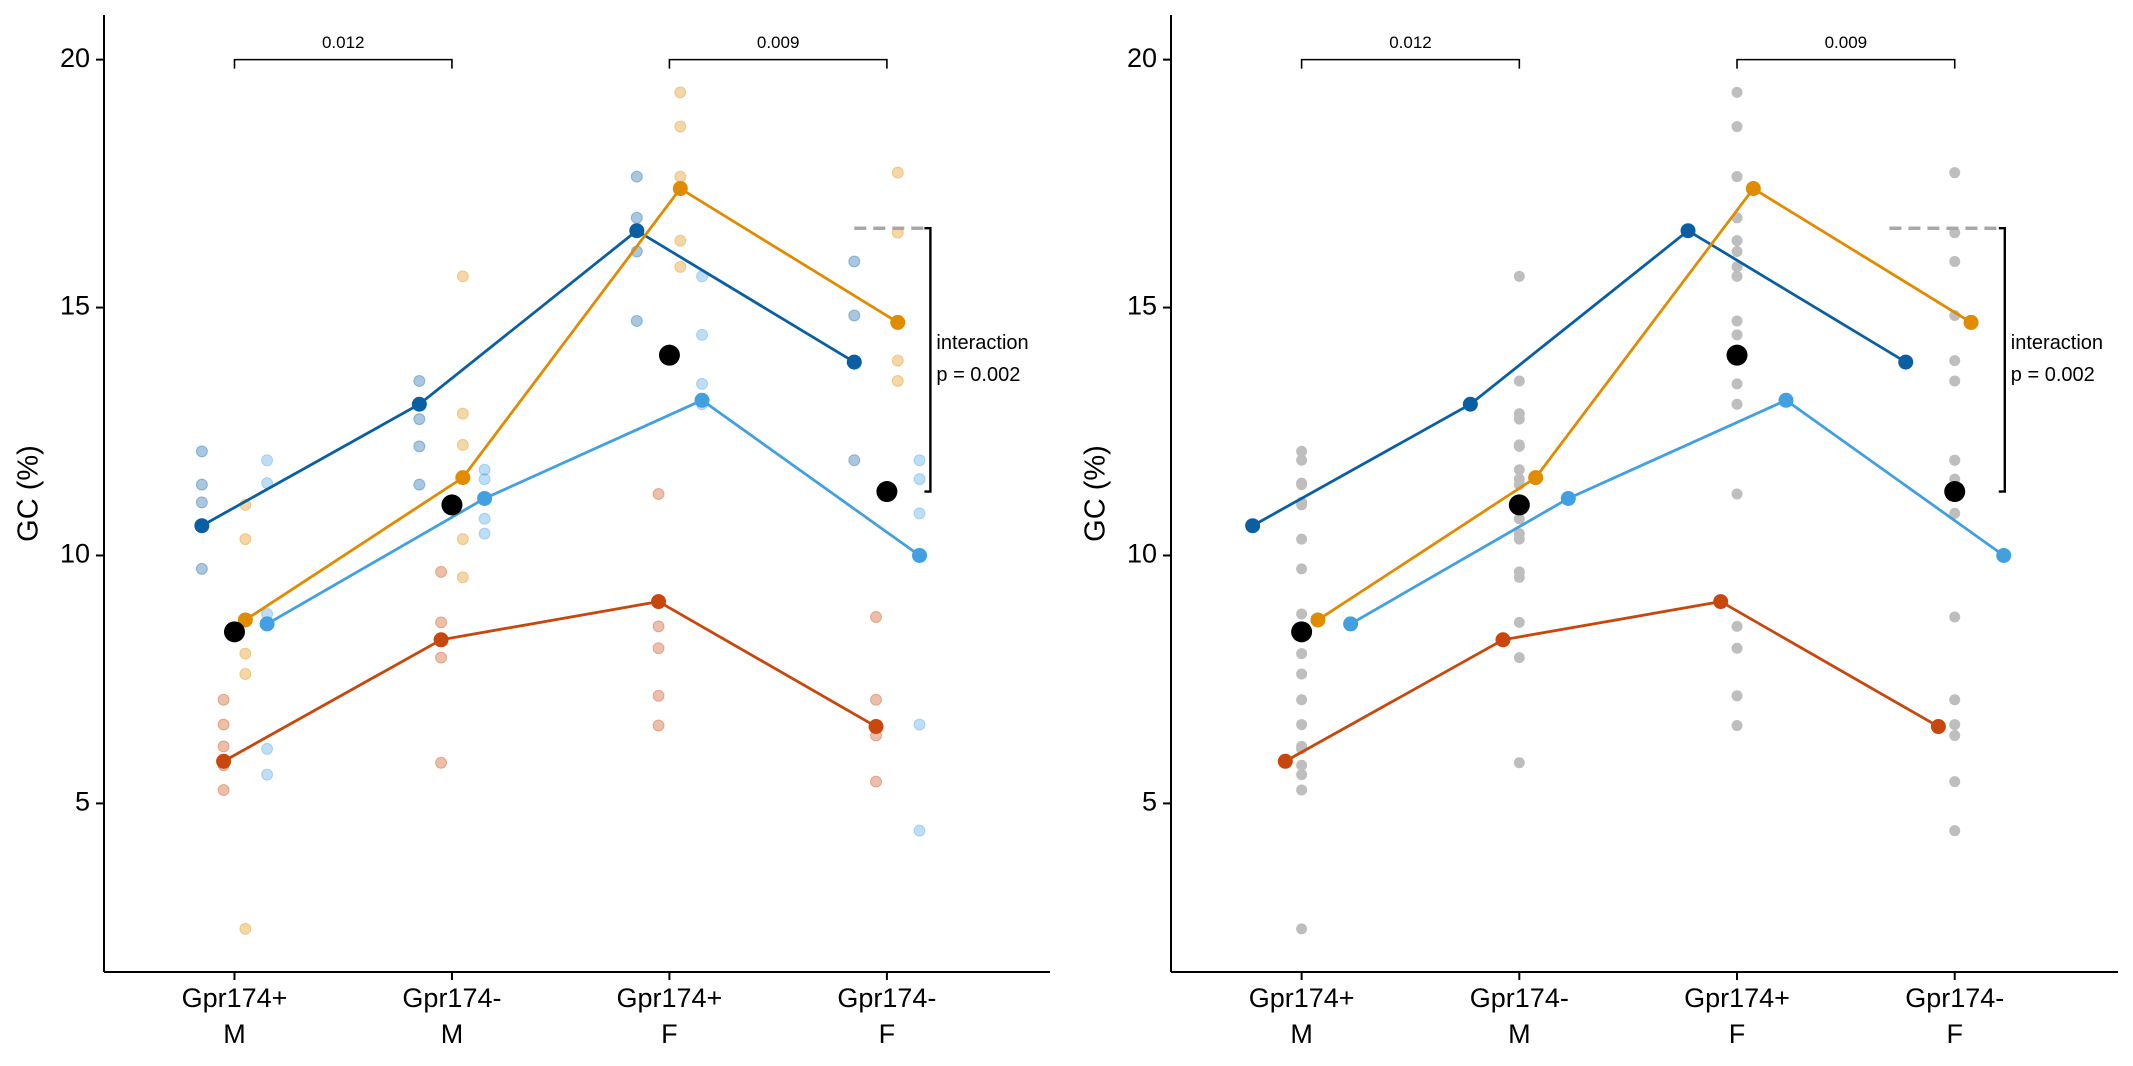  I want to click on interaction-bracket, so click(2002, 360).